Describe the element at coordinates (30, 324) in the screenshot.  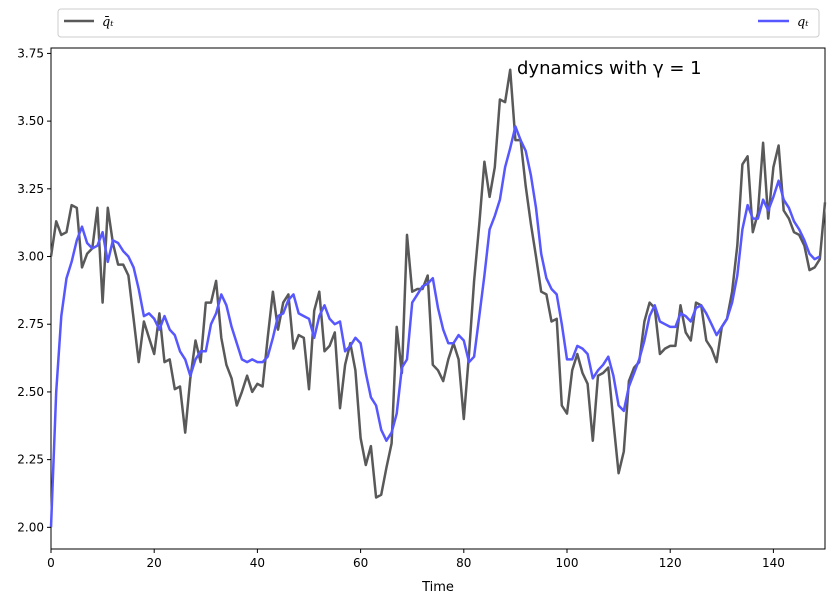
I see `y-tick-label: 2.75` at that location.